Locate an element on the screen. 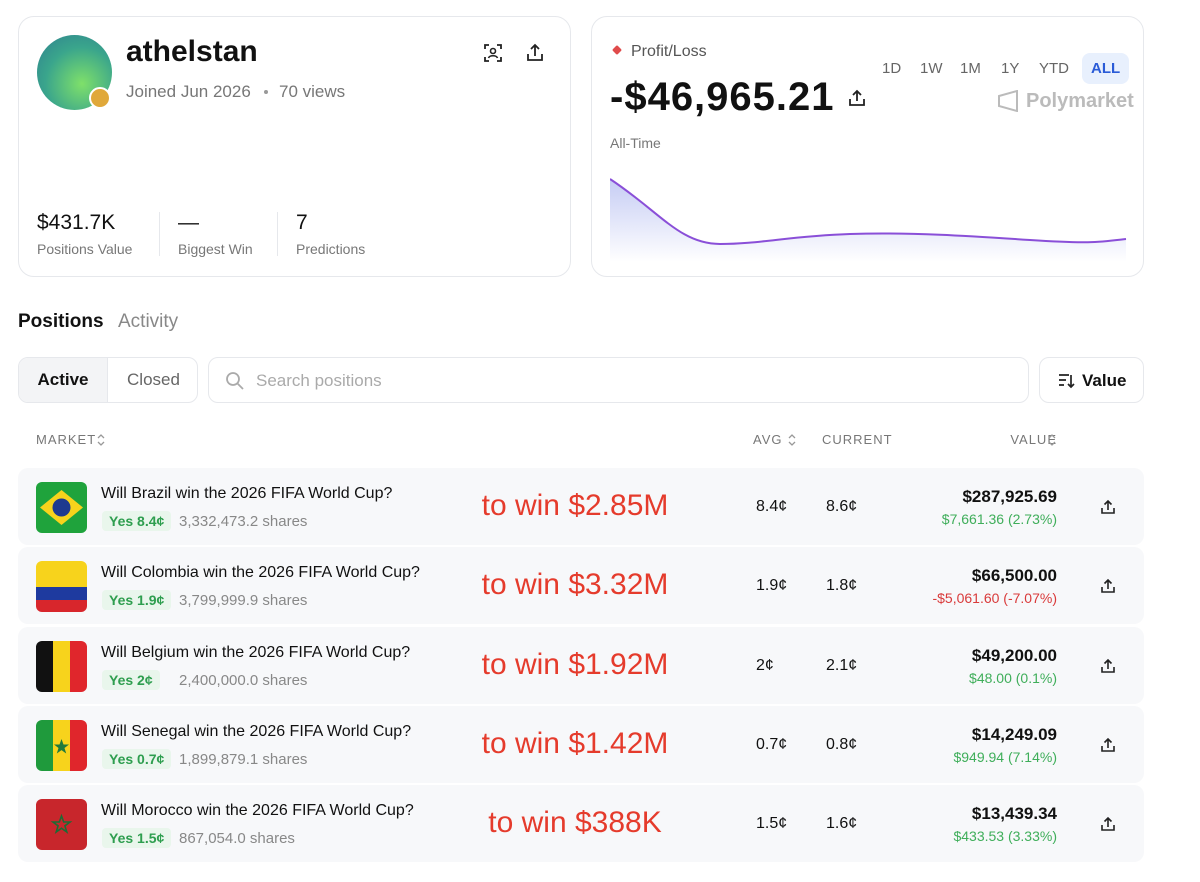 The image size is (1200, 882). brand: Polymarket is located at coordinates (1080, 101).